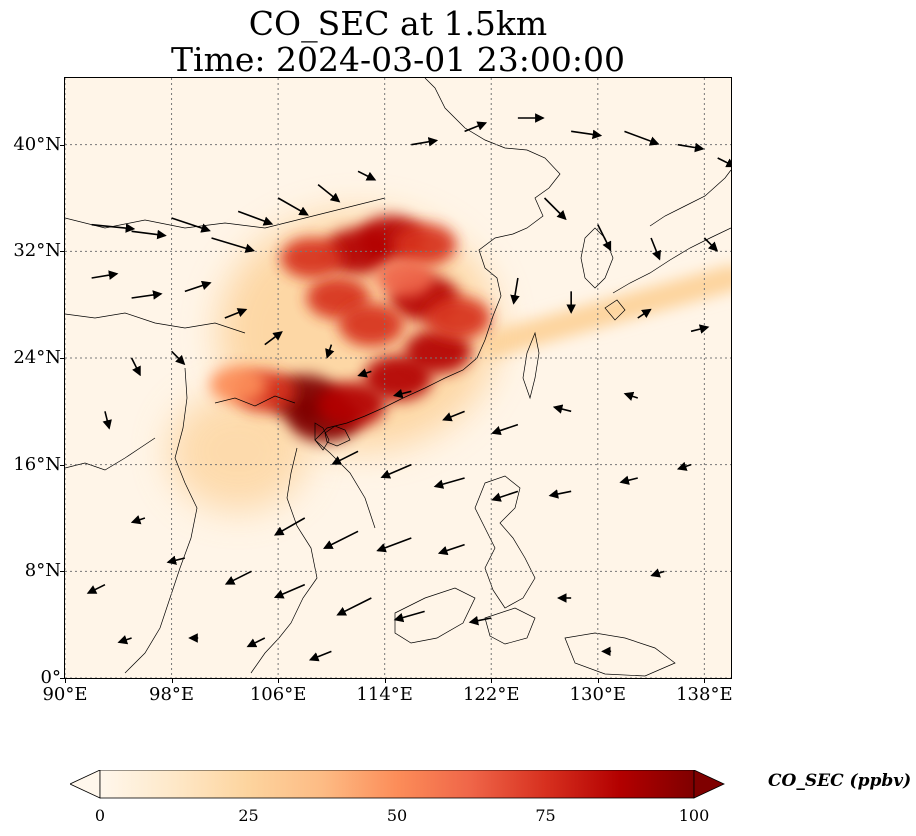  What do you see at coordinates (709, 784) in the screenshot?
I see `colorbar-extend-max` at bounding box center [709, 784].